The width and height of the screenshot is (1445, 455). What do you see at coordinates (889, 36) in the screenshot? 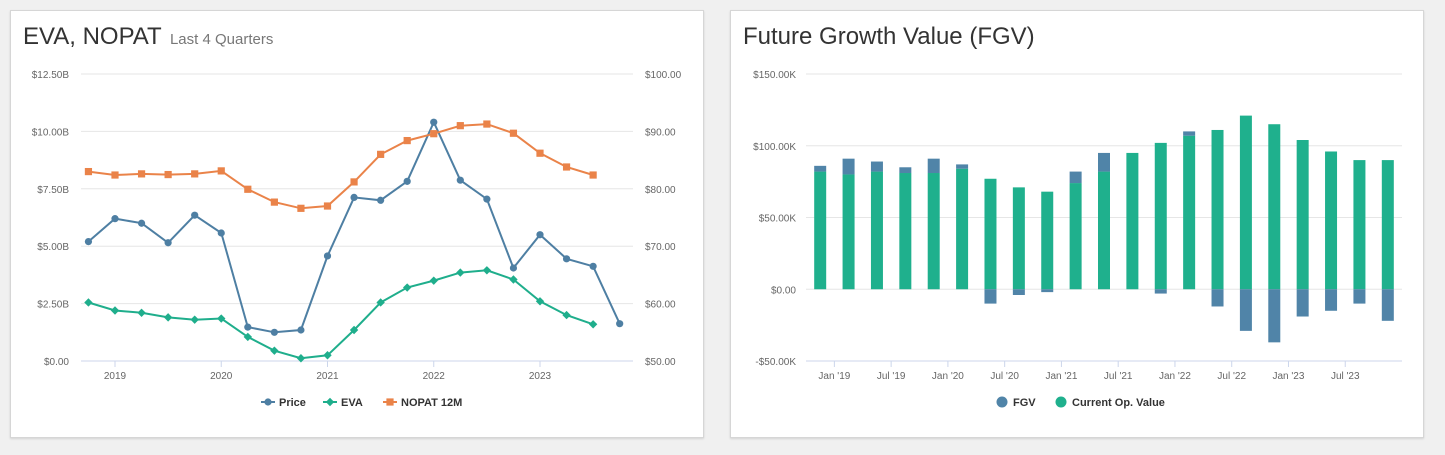
I see `chart-title: Future Growth Value (FGV)` at bounding box center [889, 36].